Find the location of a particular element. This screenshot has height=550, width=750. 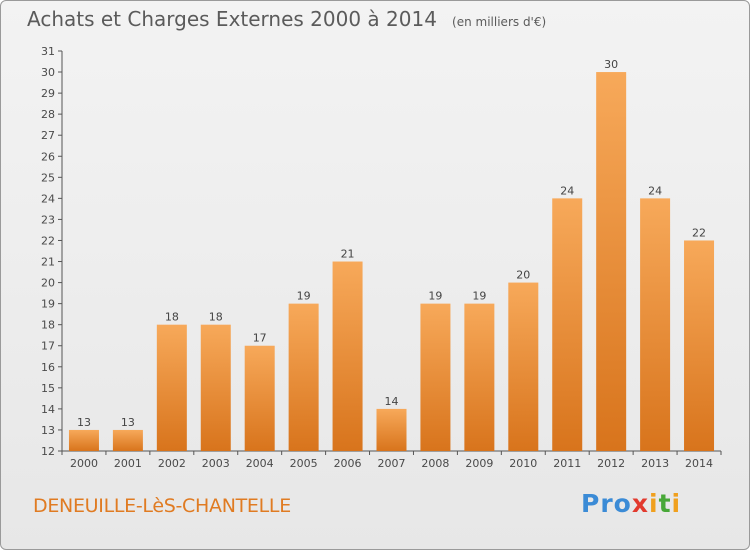

y-tick-label: 30 is located at coordinates (48, 72).